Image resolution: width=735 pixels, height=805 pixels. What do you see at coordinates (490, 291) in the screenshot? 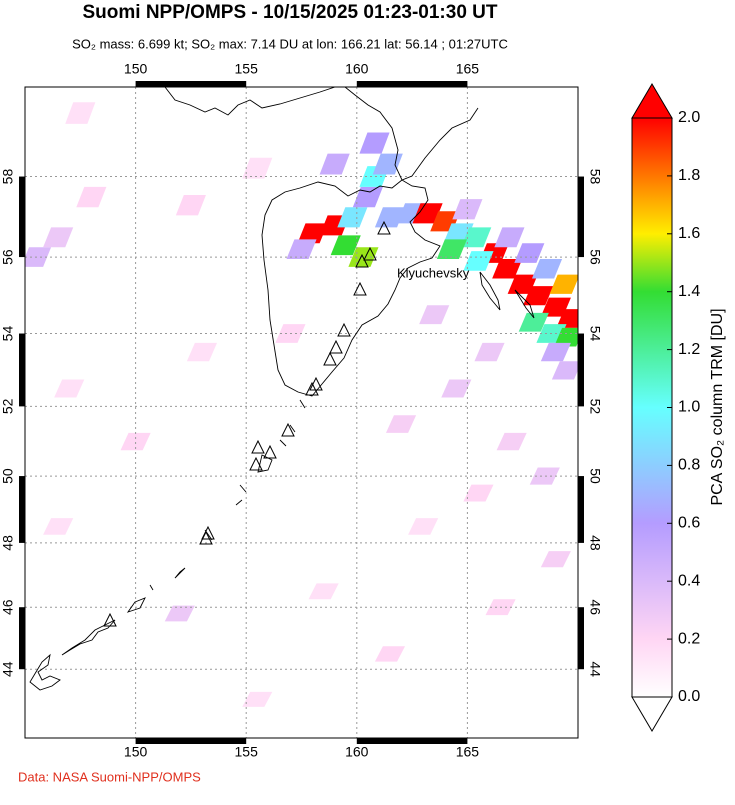
I see `kamchatka-cape` at bounding box center [490, 291].